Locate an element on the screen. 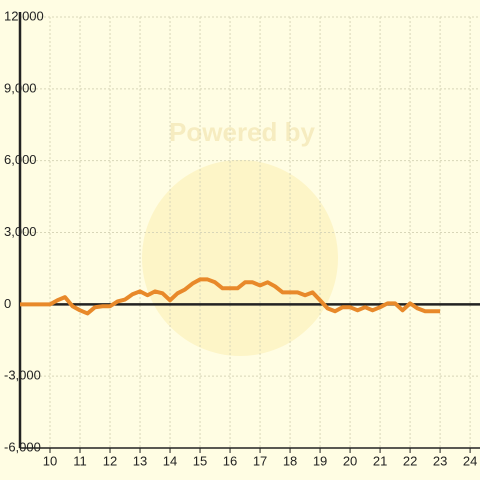  watermark: Powered by is located at coordinates (242, 132).